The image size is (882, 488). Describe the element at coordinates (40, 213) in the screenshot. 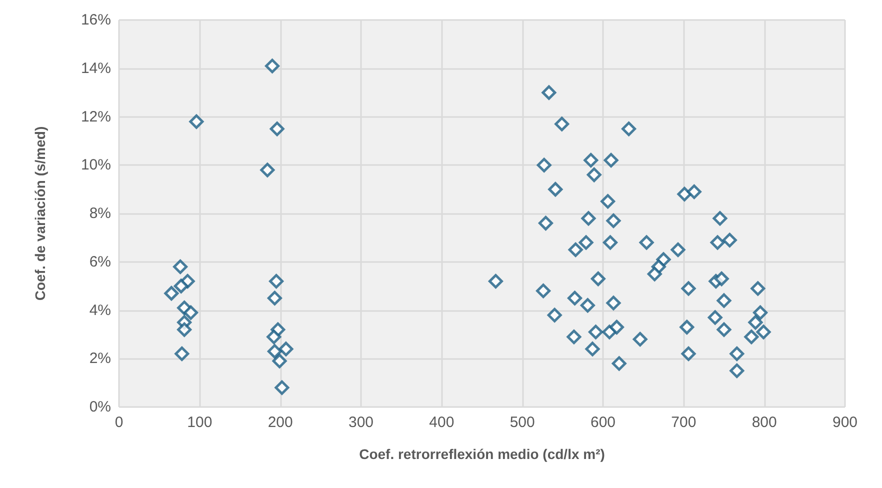

I see `y-axis-title: Coef. de variación (s/med)` at that location.